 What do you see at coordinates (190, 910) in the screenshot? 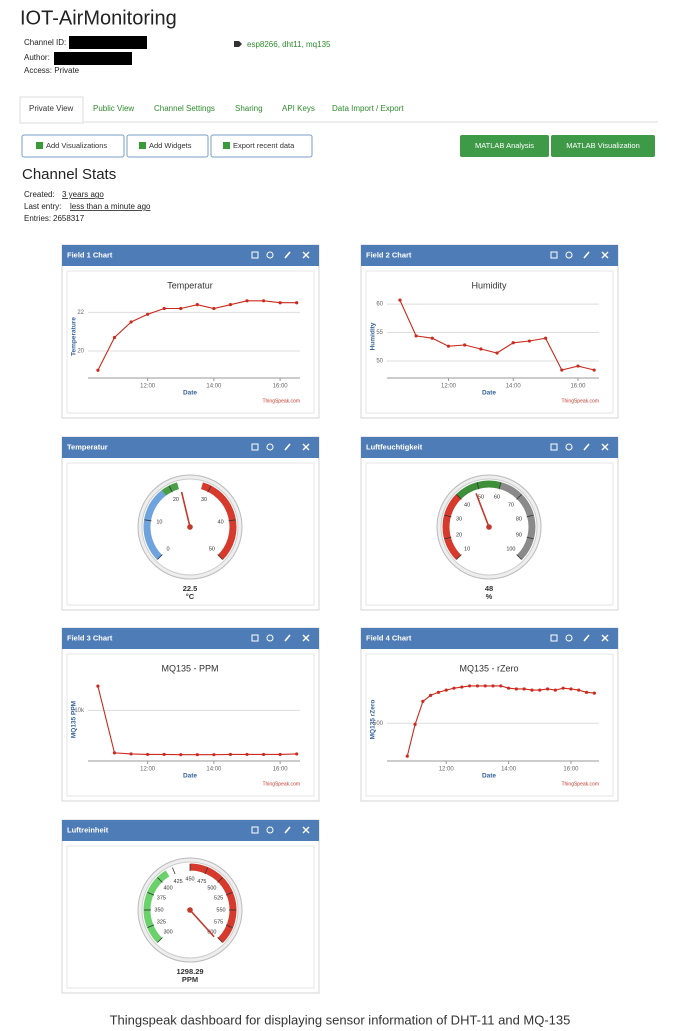
I see `gauge-hub` at bounding box center [190, 910].